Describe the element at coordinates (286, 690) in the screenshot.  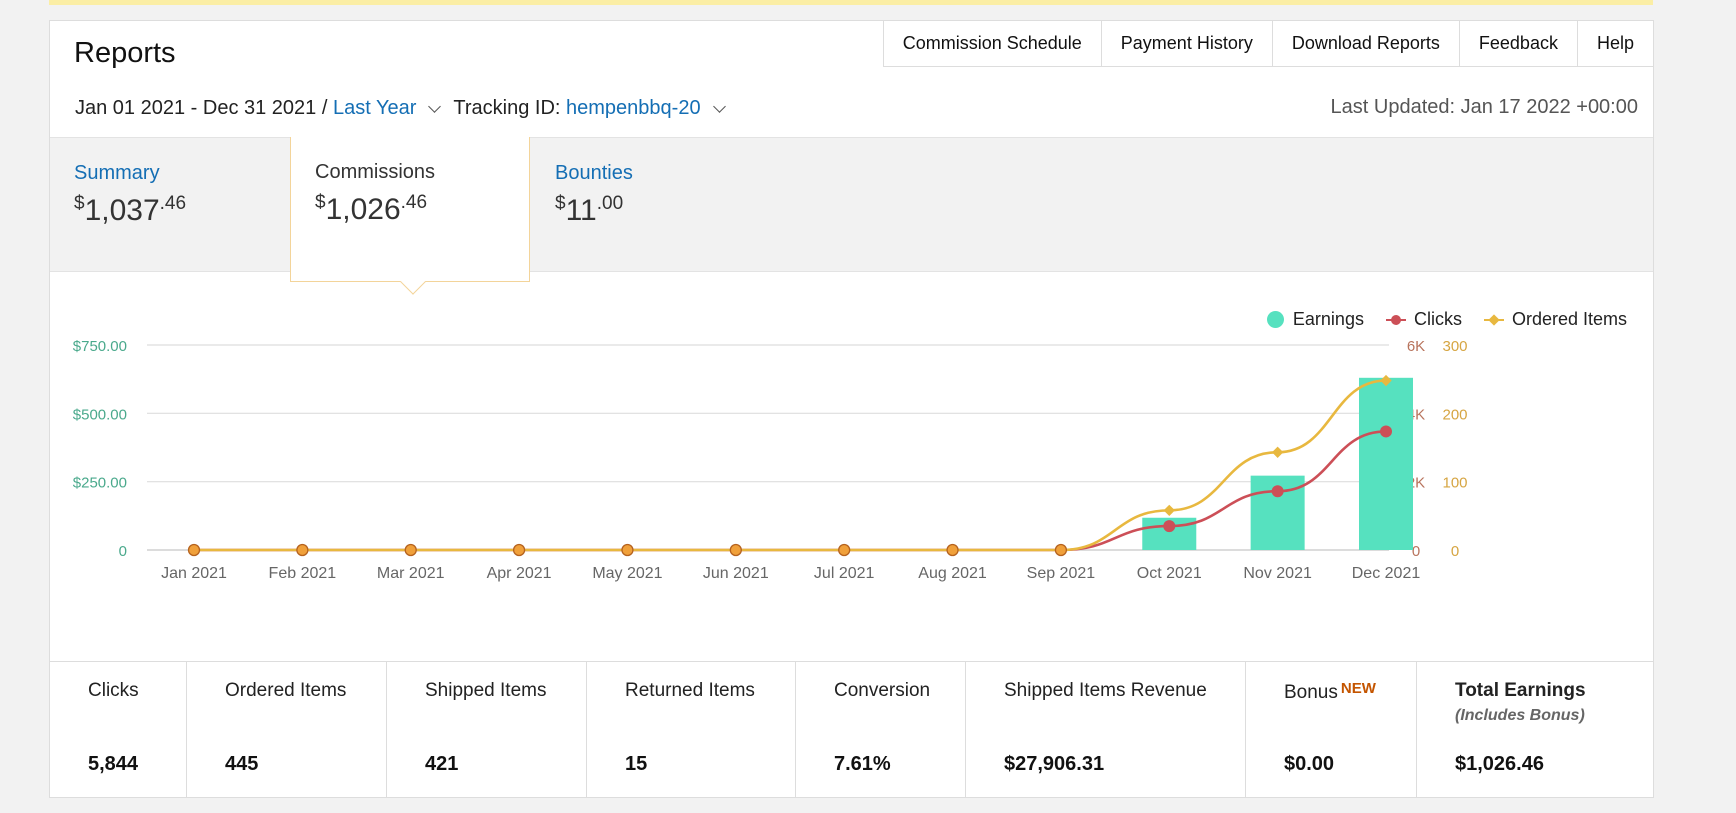
I see `stat-label: Ordered Items` at that location.